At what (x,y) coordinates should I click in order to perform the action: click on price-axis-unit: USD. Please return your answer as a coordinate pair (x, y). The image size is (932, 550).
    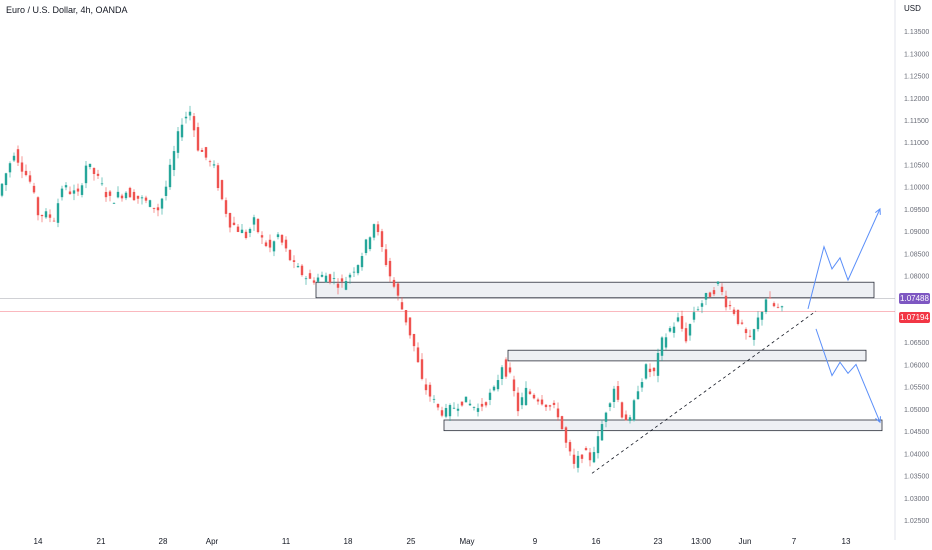
    Looking at the image, I should click on (912, 8).